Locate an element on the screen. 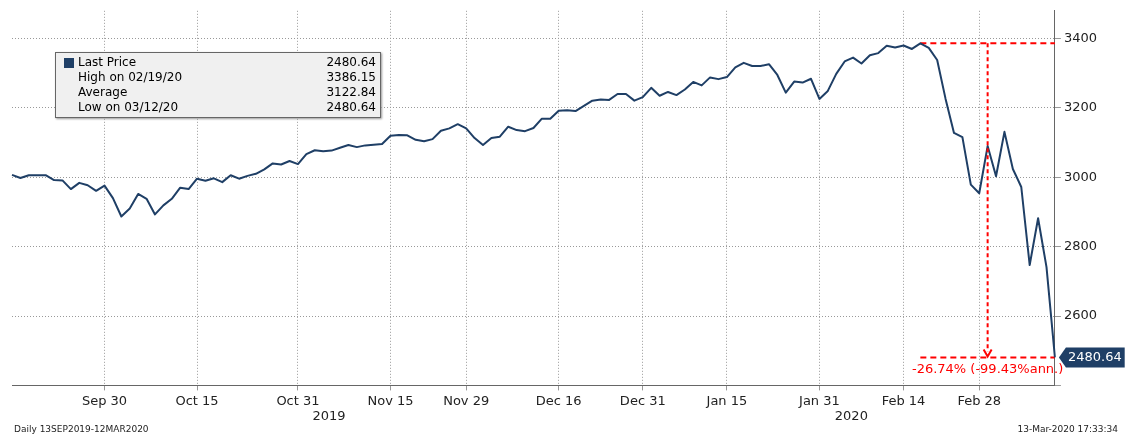 This screenshot has width=1126, height=434. text: 2020 is located at coordinates (851, 415).